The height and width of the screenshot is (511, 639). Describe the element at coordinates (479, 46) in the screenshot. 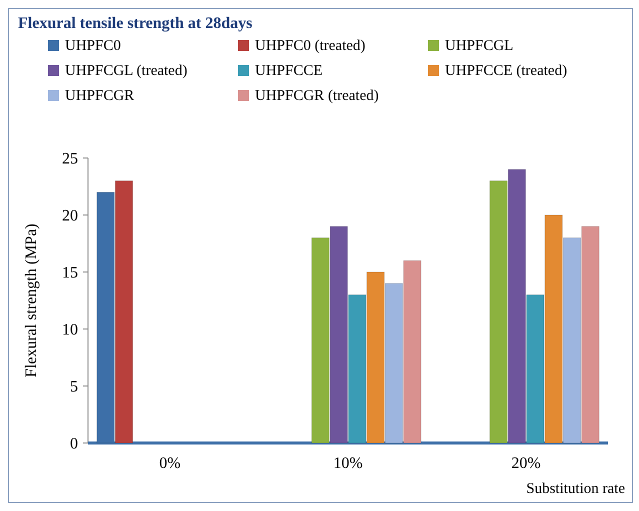

I see `legend-label: UHPFCGL` at that location.